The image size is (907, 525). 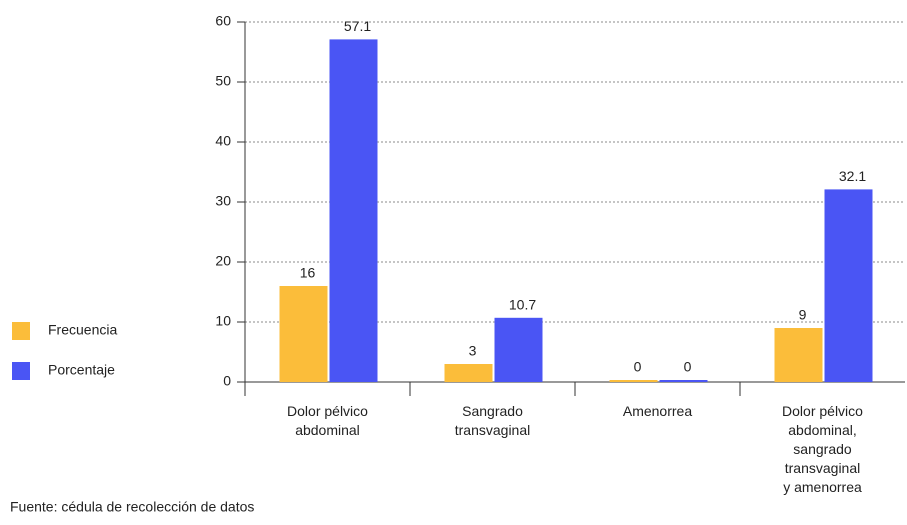 I want to click on value-label: 3, so click(x=473, y=351).